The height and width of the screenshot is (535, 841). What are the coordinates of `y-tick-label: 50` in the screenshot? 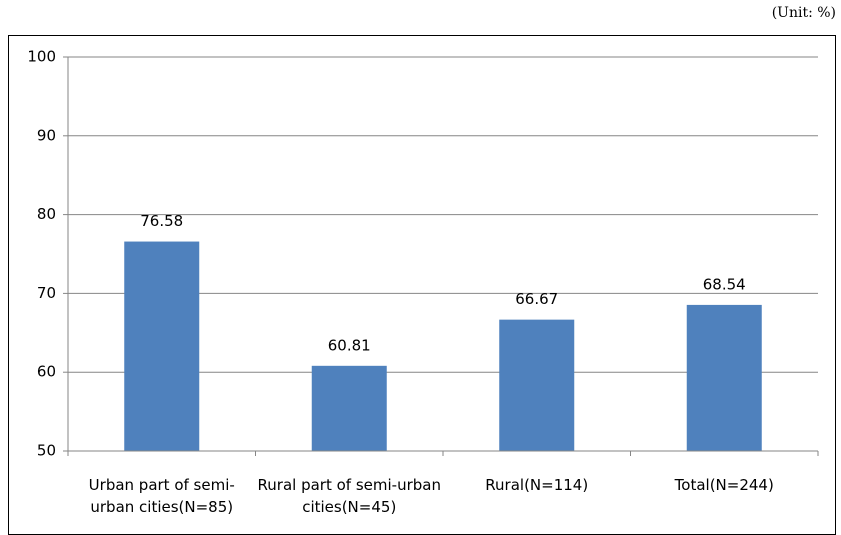 It's located at (46, 451).